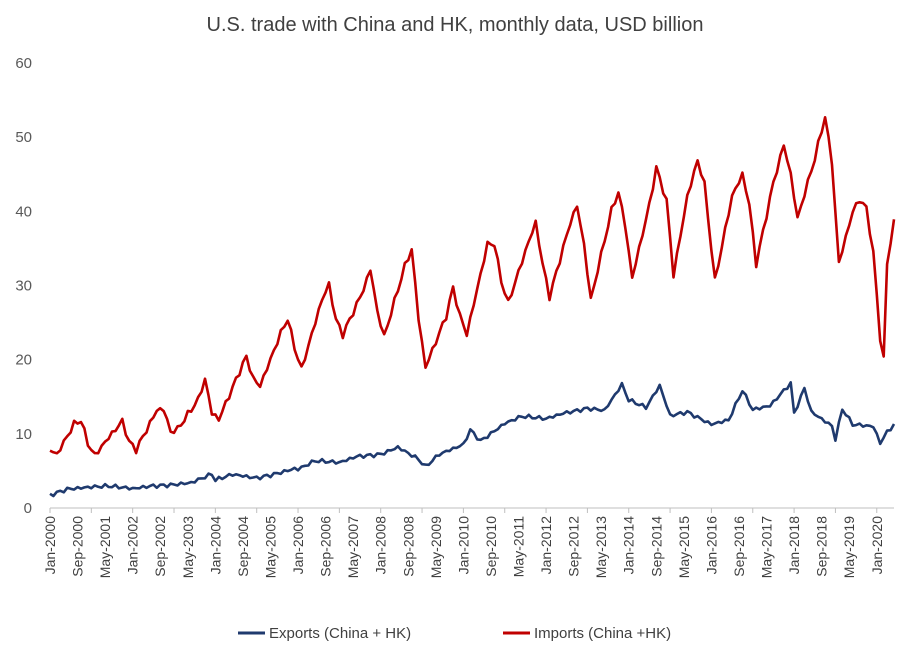 The height and width of the screenshot is (661, 910). What do you see at coordinates (50, 545) in the screenshot?
I see `x-tick-label: Jan-2000` at bounding box center [50, 545].